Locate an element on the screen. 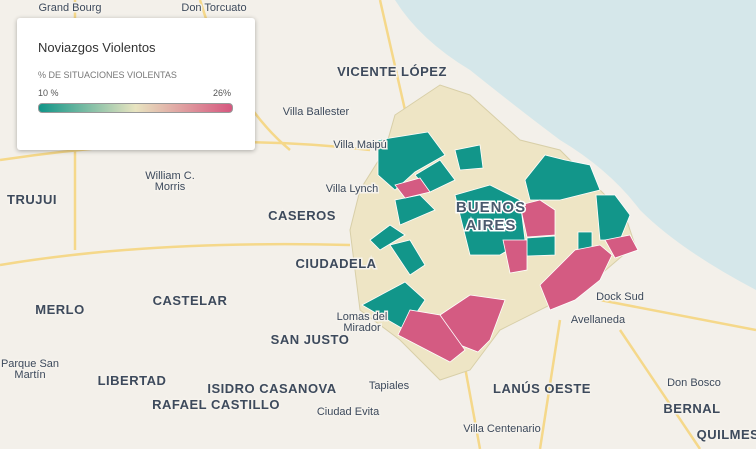 This screenshot has width=756, height=449. color-scale is located at coordinates (135, 108).